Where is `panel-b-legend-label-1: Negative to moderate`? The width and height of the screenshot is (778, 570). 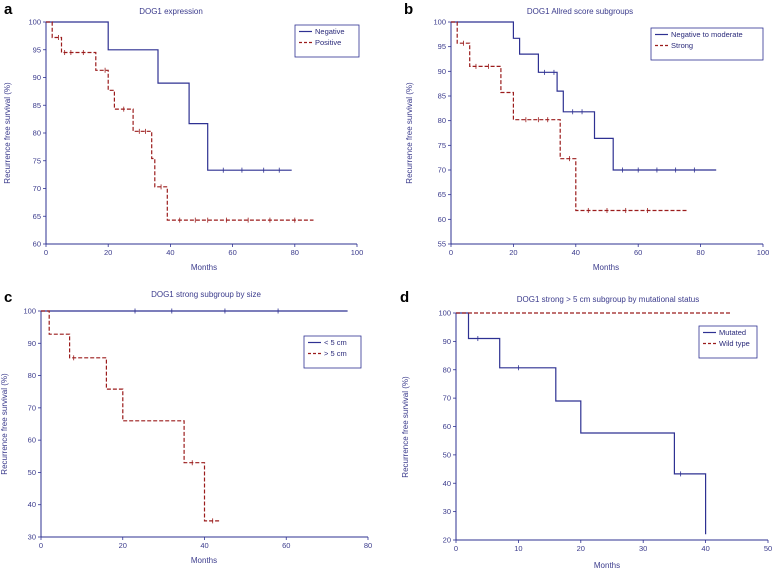 panel-b-legend-label-1: Negative to moderate is located at coordinates (707, 34).